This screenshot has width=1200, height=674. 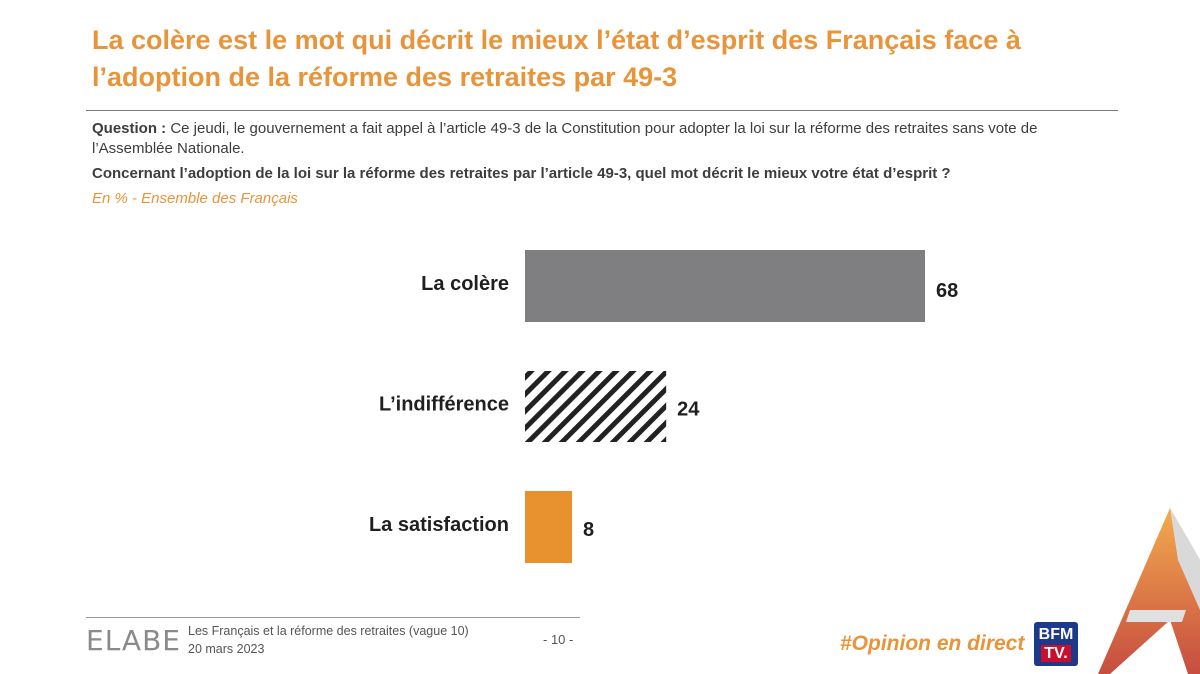 What do you see at coordinates (932, 643) in the screenshot?
I see `hashtag-label: #Opinion en direct` at bounding box center [932, 643].